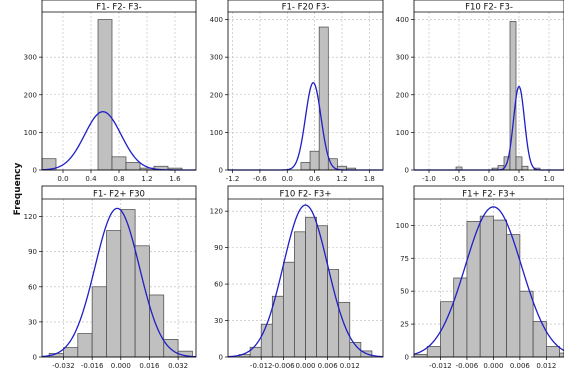 The width and height of the screenshot is (564, 382). Describe the element at coordinates (118, 179) in the screenshot. I see `x-tick-label: 0.8` at that location.